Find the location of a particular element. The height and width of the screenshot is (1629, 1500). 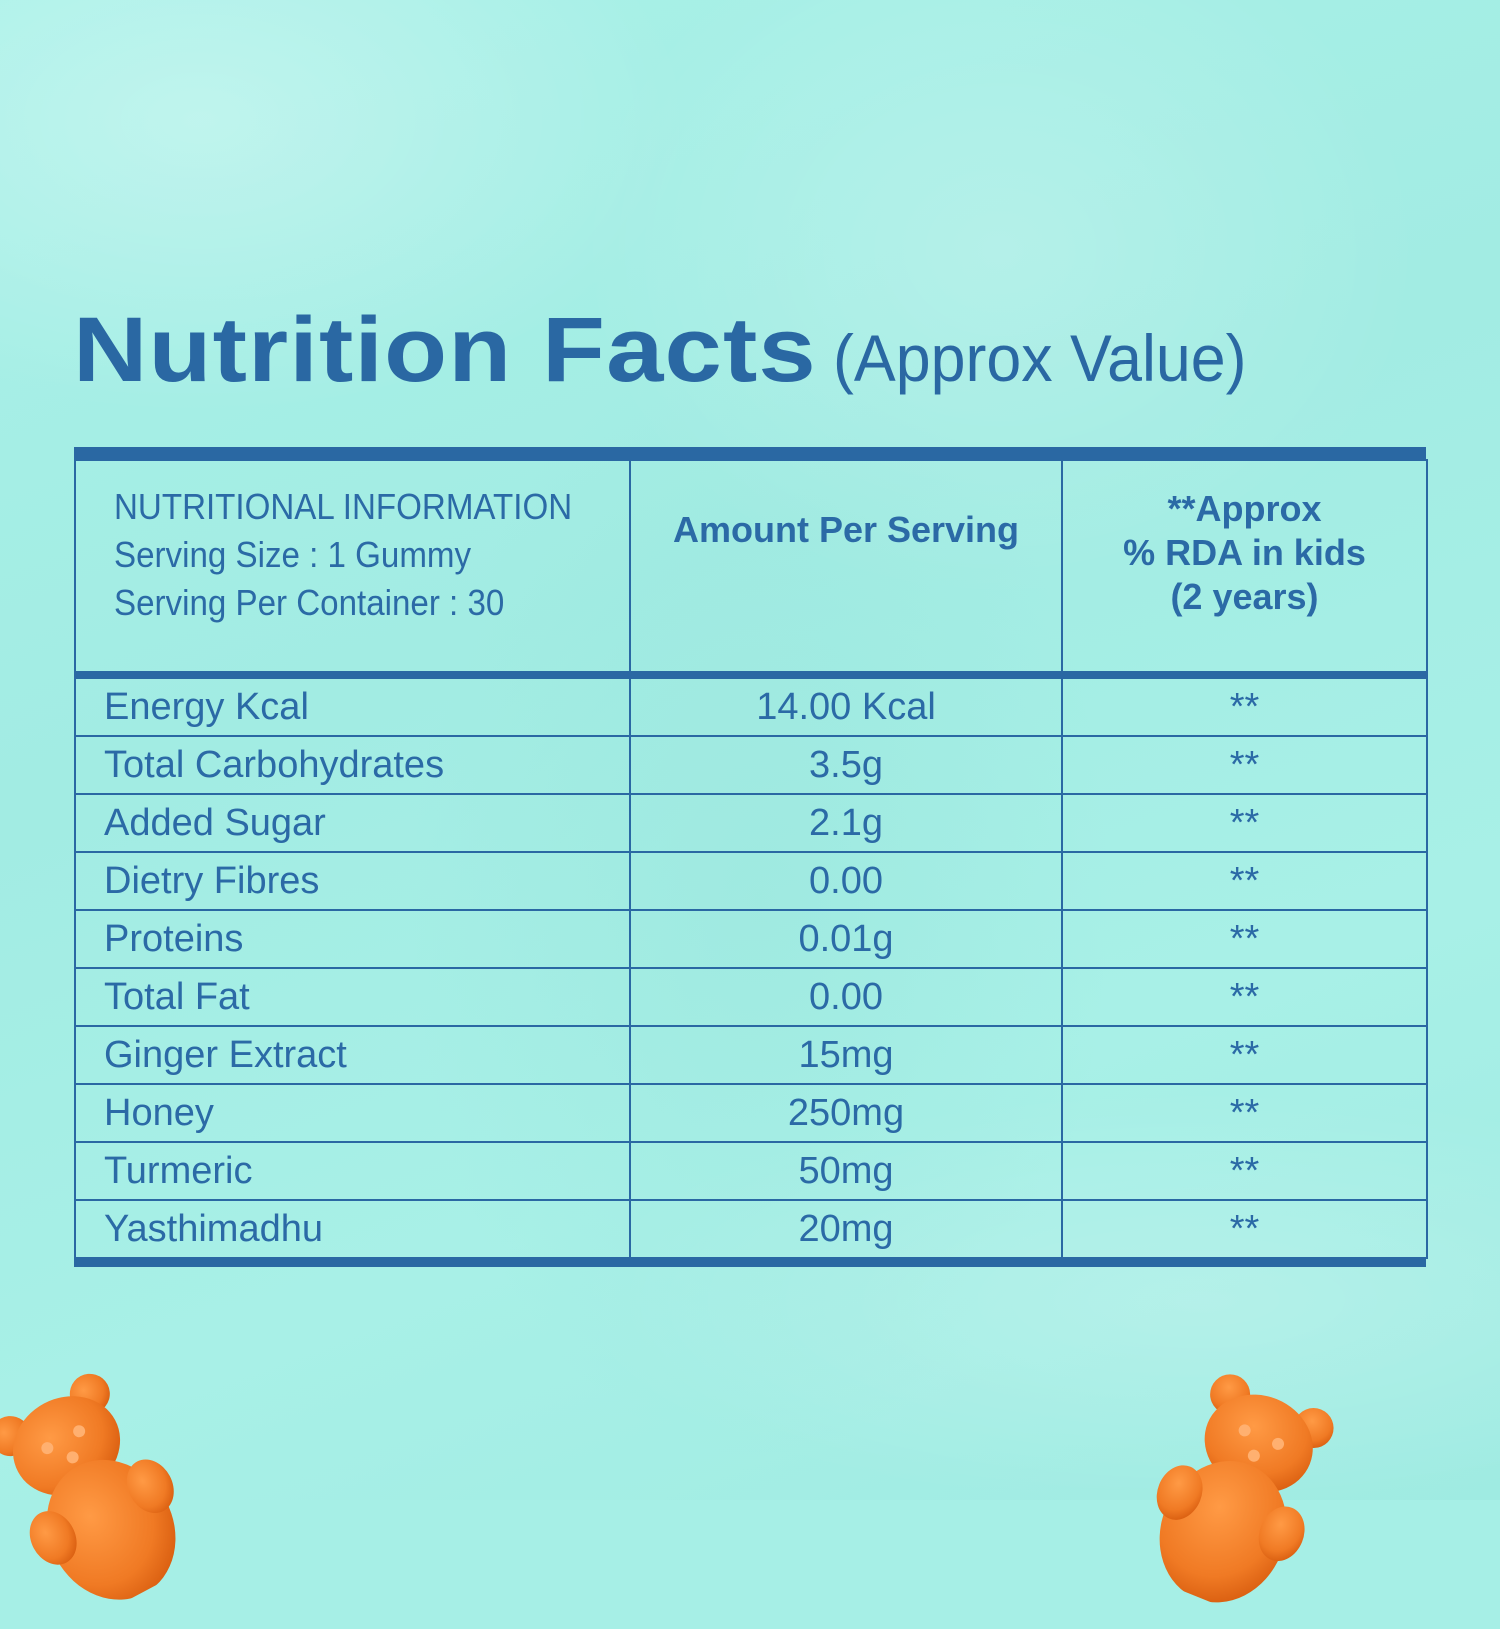

nutrient-amount: 3.5g is located at coordinates (846, 765).